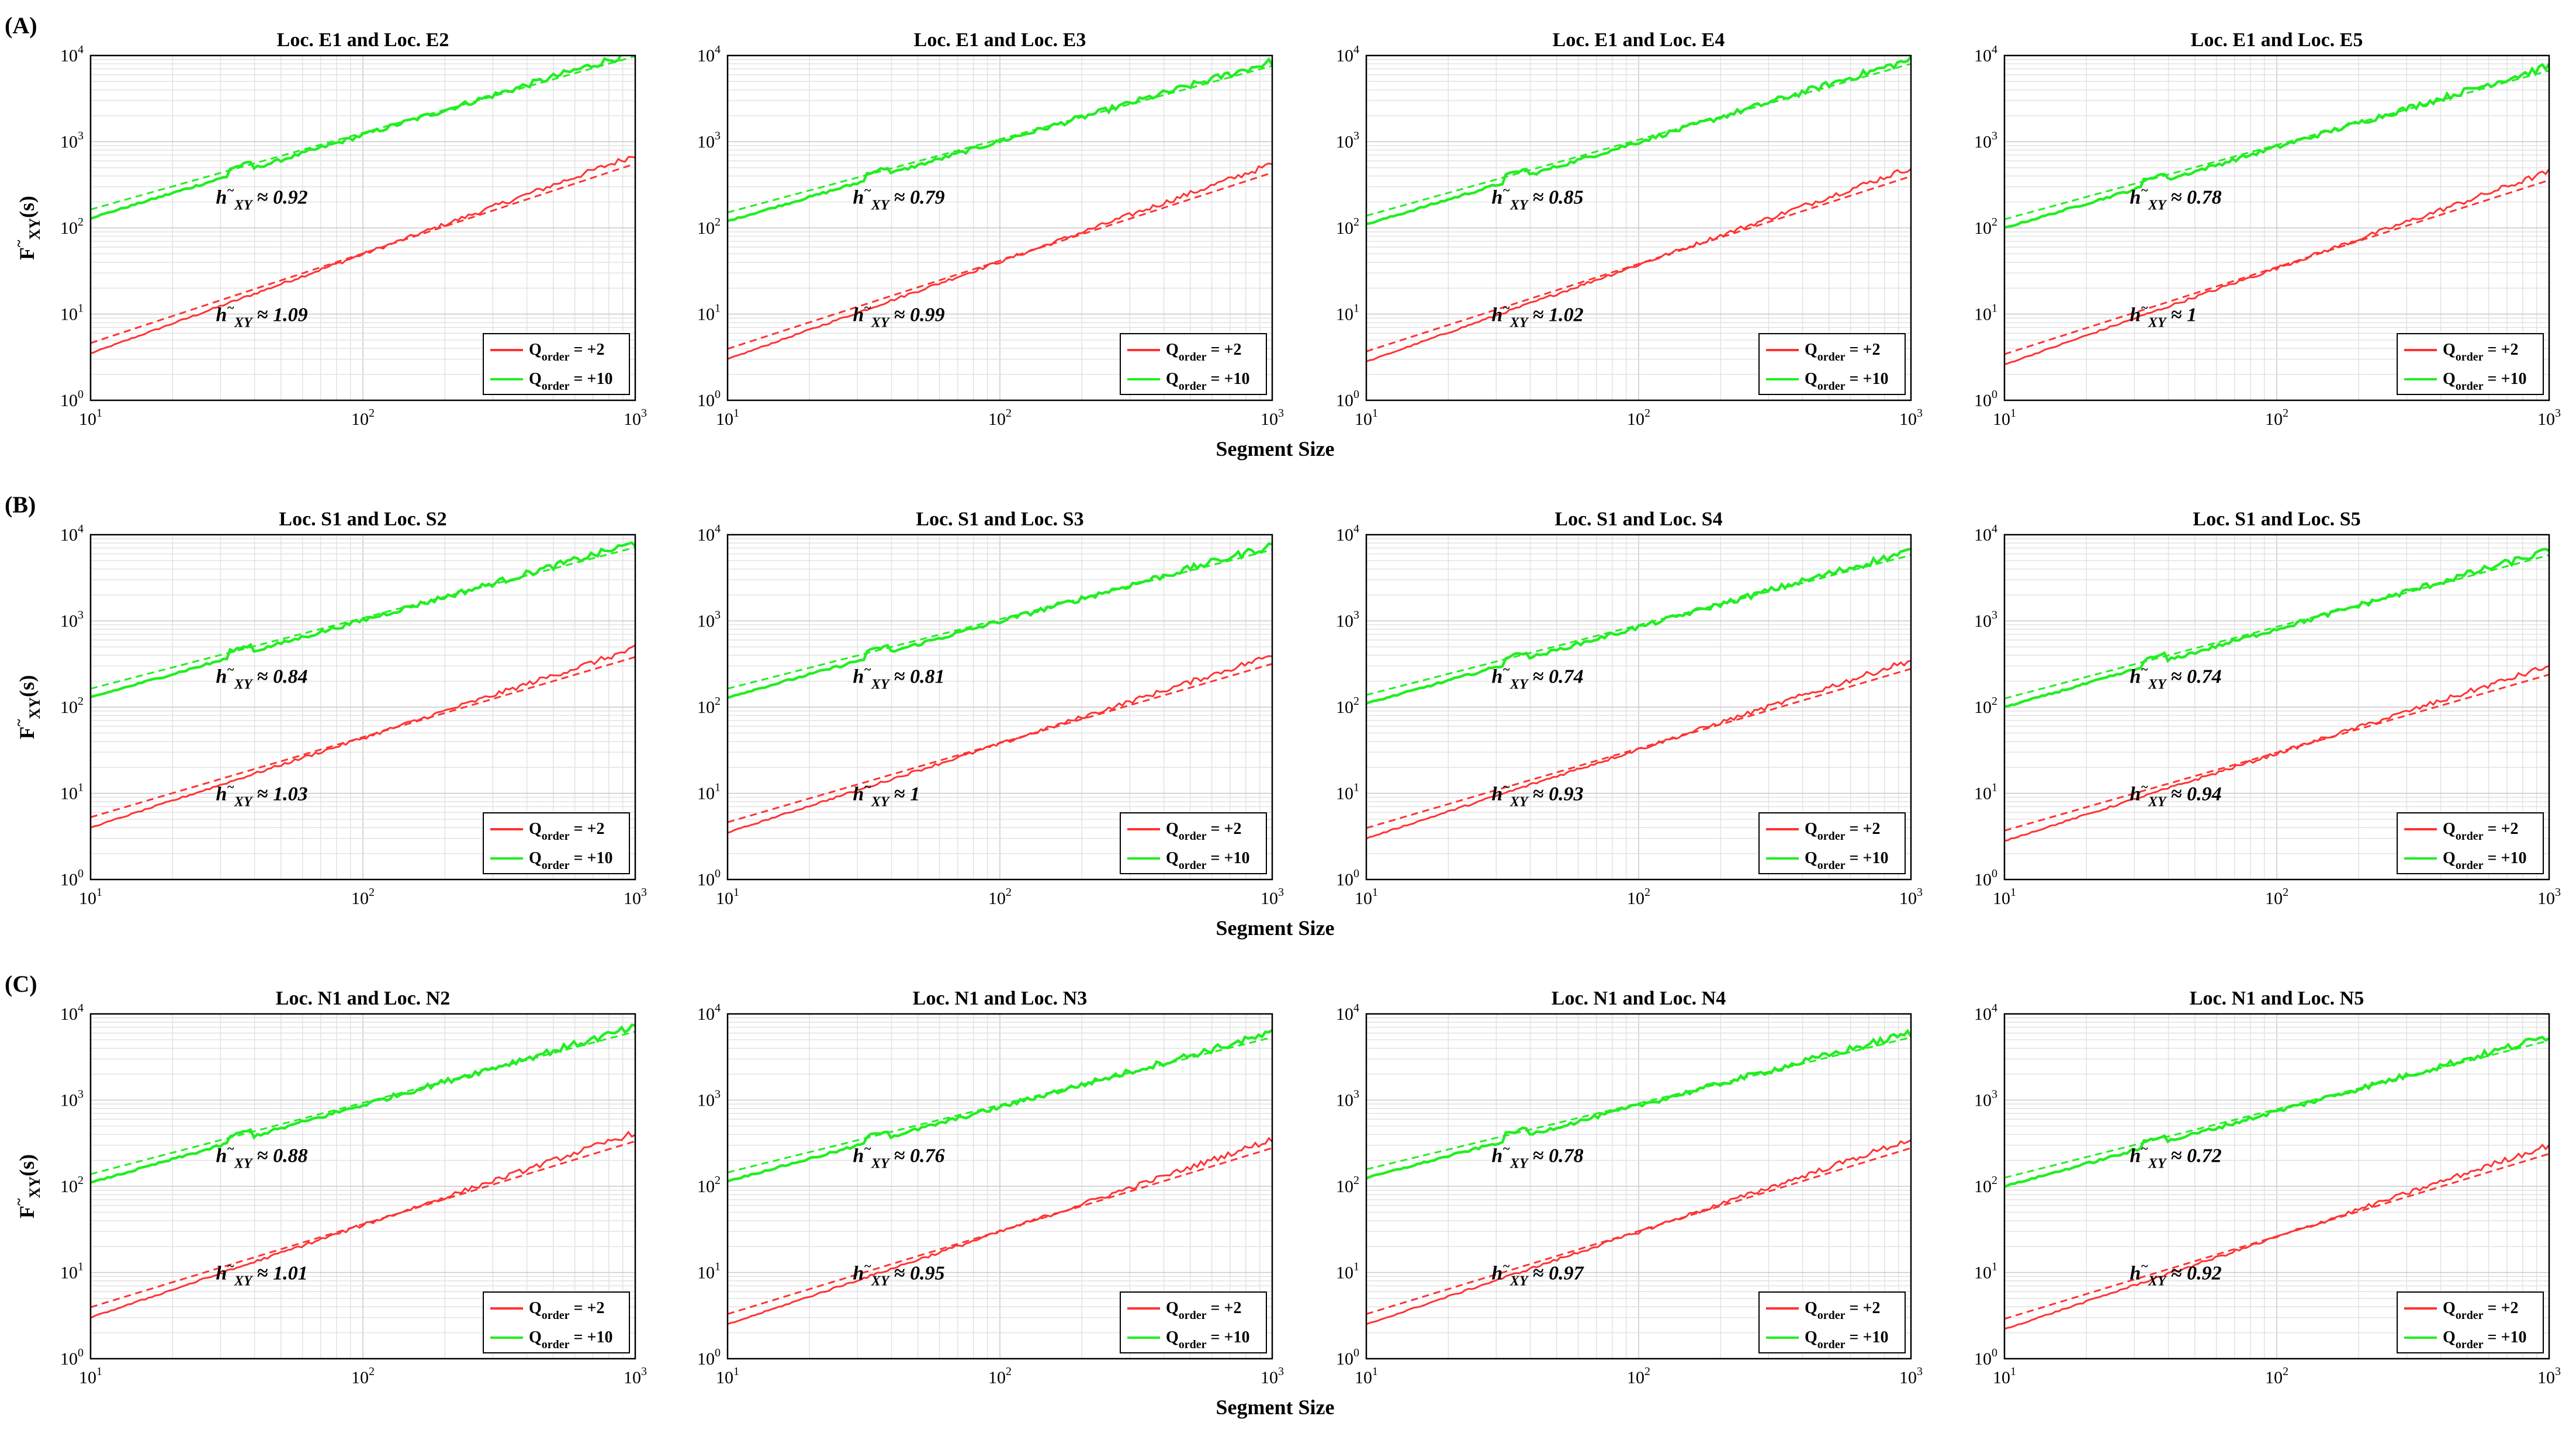 The image size is (2576, 1437). What do you see at coordinates (1639, 998) in the screenshot?
I see `chart-title: Loc. N1 and Loc. N4` at bounding box center [1639, 998].